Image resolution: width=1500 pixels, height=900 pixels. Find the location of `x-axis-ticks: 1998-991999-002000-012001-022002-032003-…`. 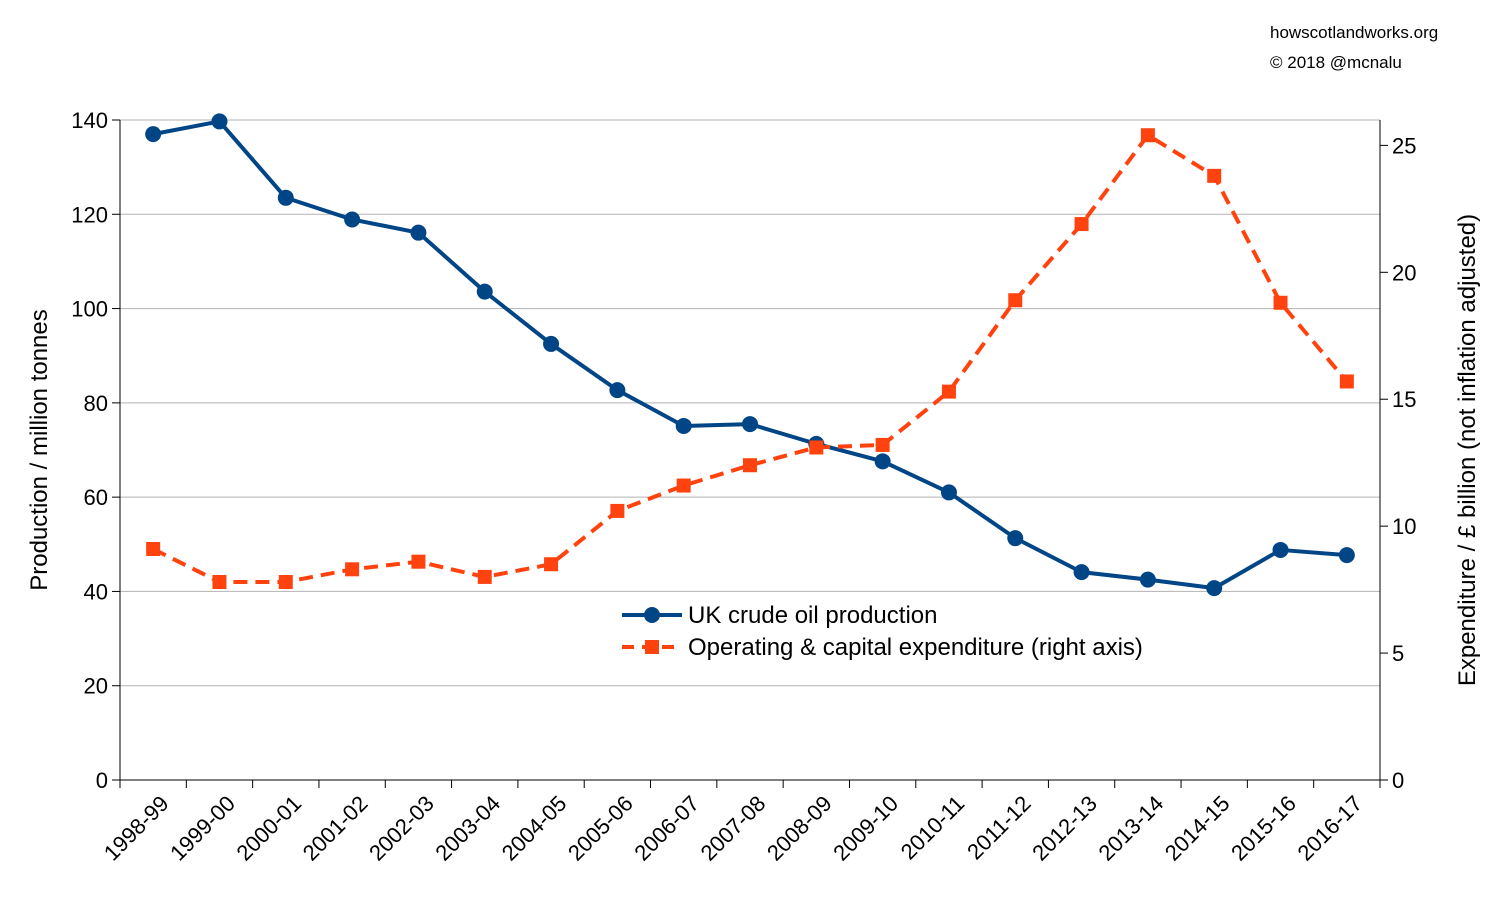

x-axis-ticks: 1998-991999-002000-012001-022002-032003-… is located at coordinates (740, 823).